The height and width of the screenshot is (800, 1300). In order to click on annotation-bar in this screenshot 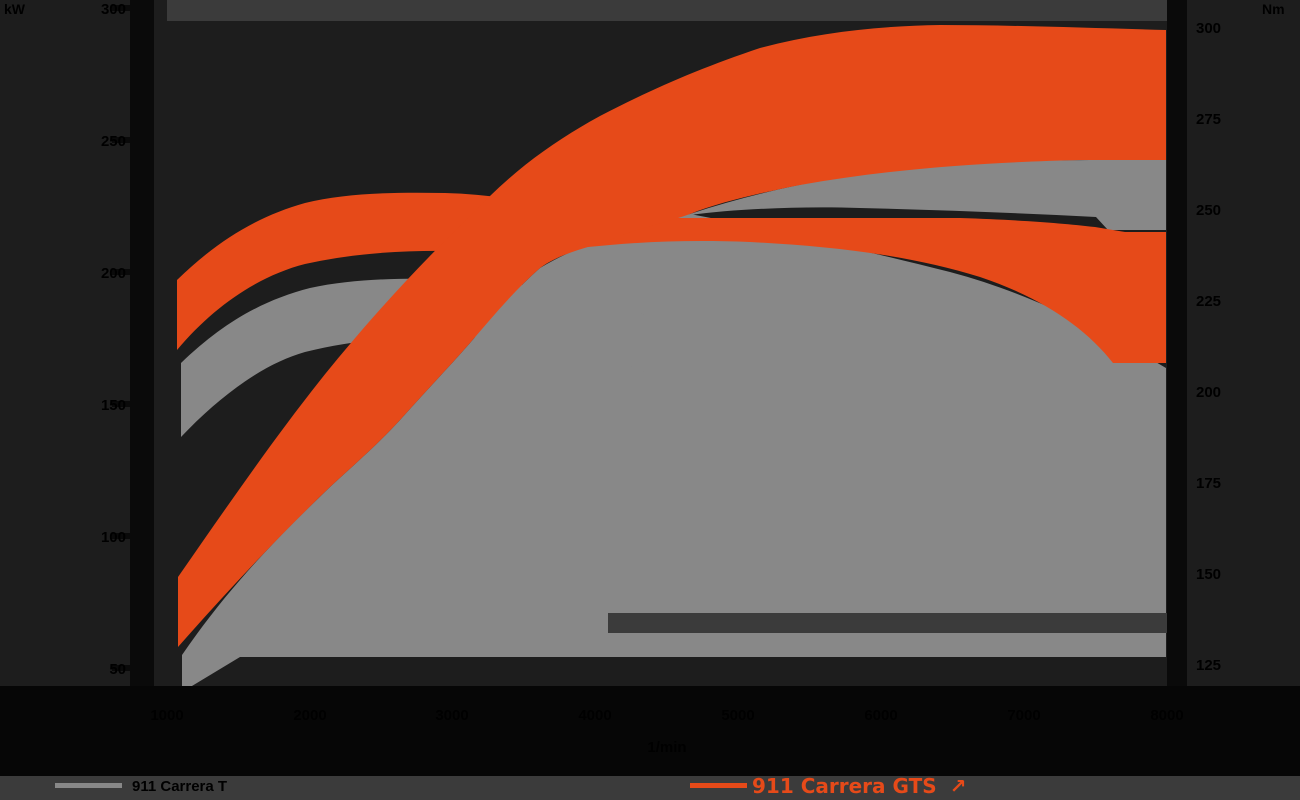, I will do `click(887, 623)`.